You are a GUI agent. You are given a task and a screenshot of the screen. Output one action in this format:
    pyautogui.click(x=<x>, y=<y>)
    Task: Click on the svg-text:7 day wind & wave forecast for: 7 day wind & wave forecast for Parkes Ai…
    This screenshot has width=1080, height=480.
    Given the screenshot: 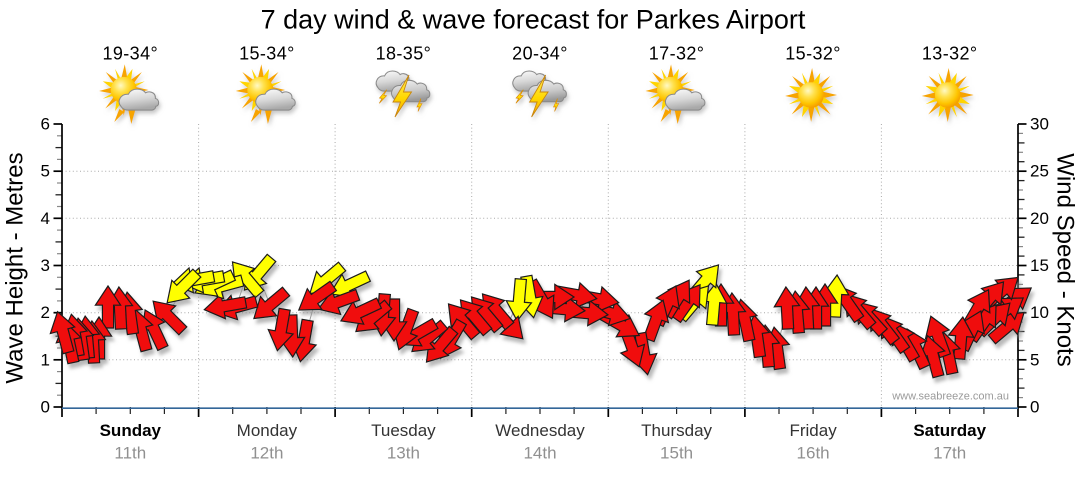 What is the action you would take?
    pyautogui.click(x=533, y=20)
    